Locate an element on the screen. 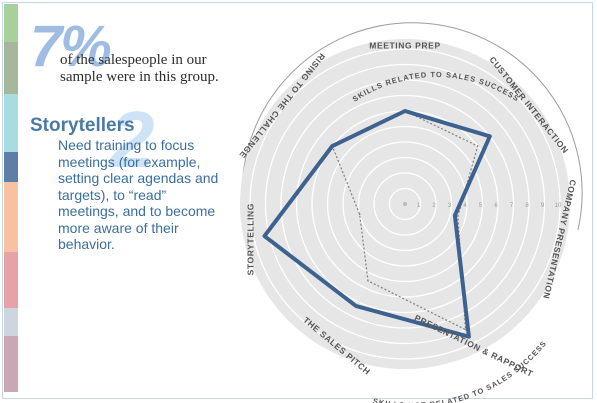  axis-label: MEETING PREP is located at coordinates (404, 45).